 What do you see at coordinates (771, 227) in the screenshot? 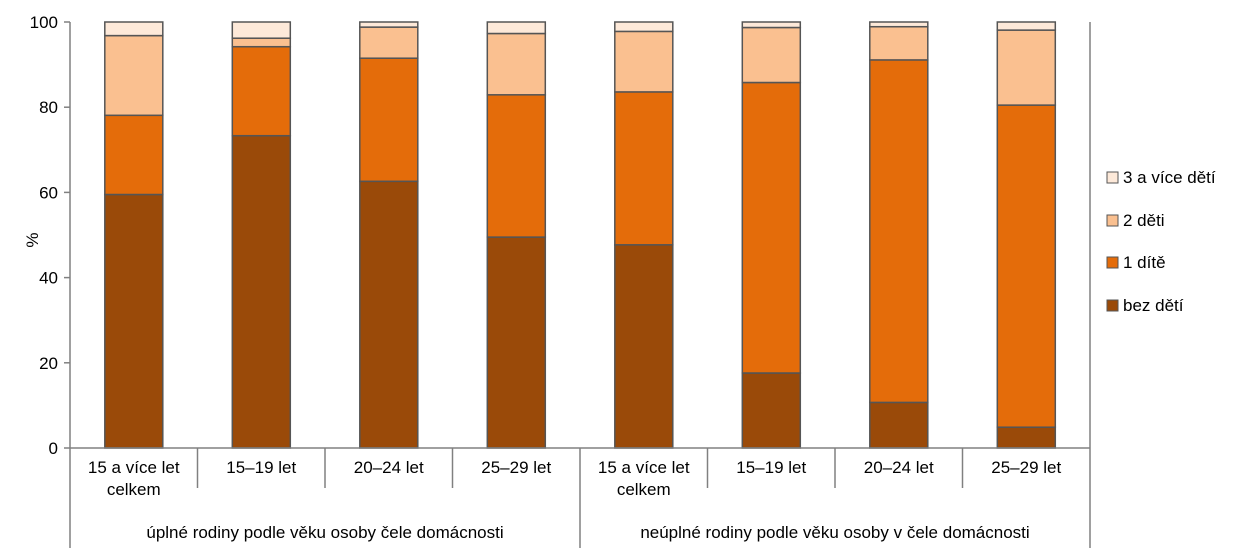
I see `bar-segment-cat5-series1` at bounding box center [771, 227].